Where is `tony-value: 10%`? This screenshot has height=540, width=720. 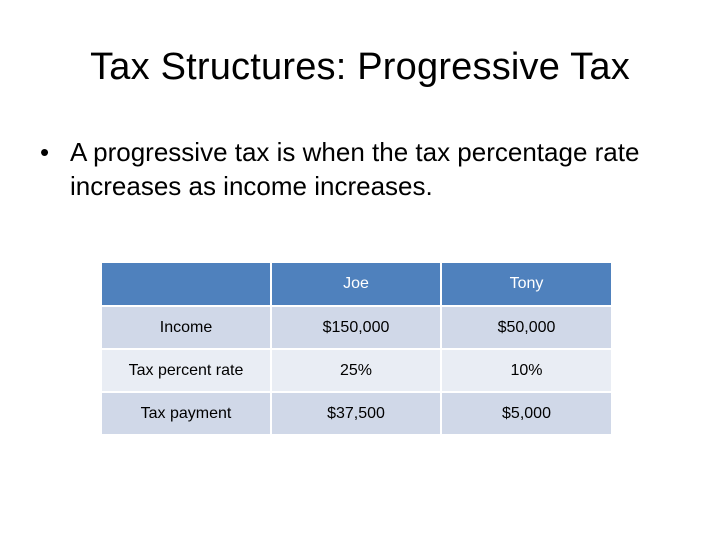
tony-value: 10% is located at coordinates (526, 371).